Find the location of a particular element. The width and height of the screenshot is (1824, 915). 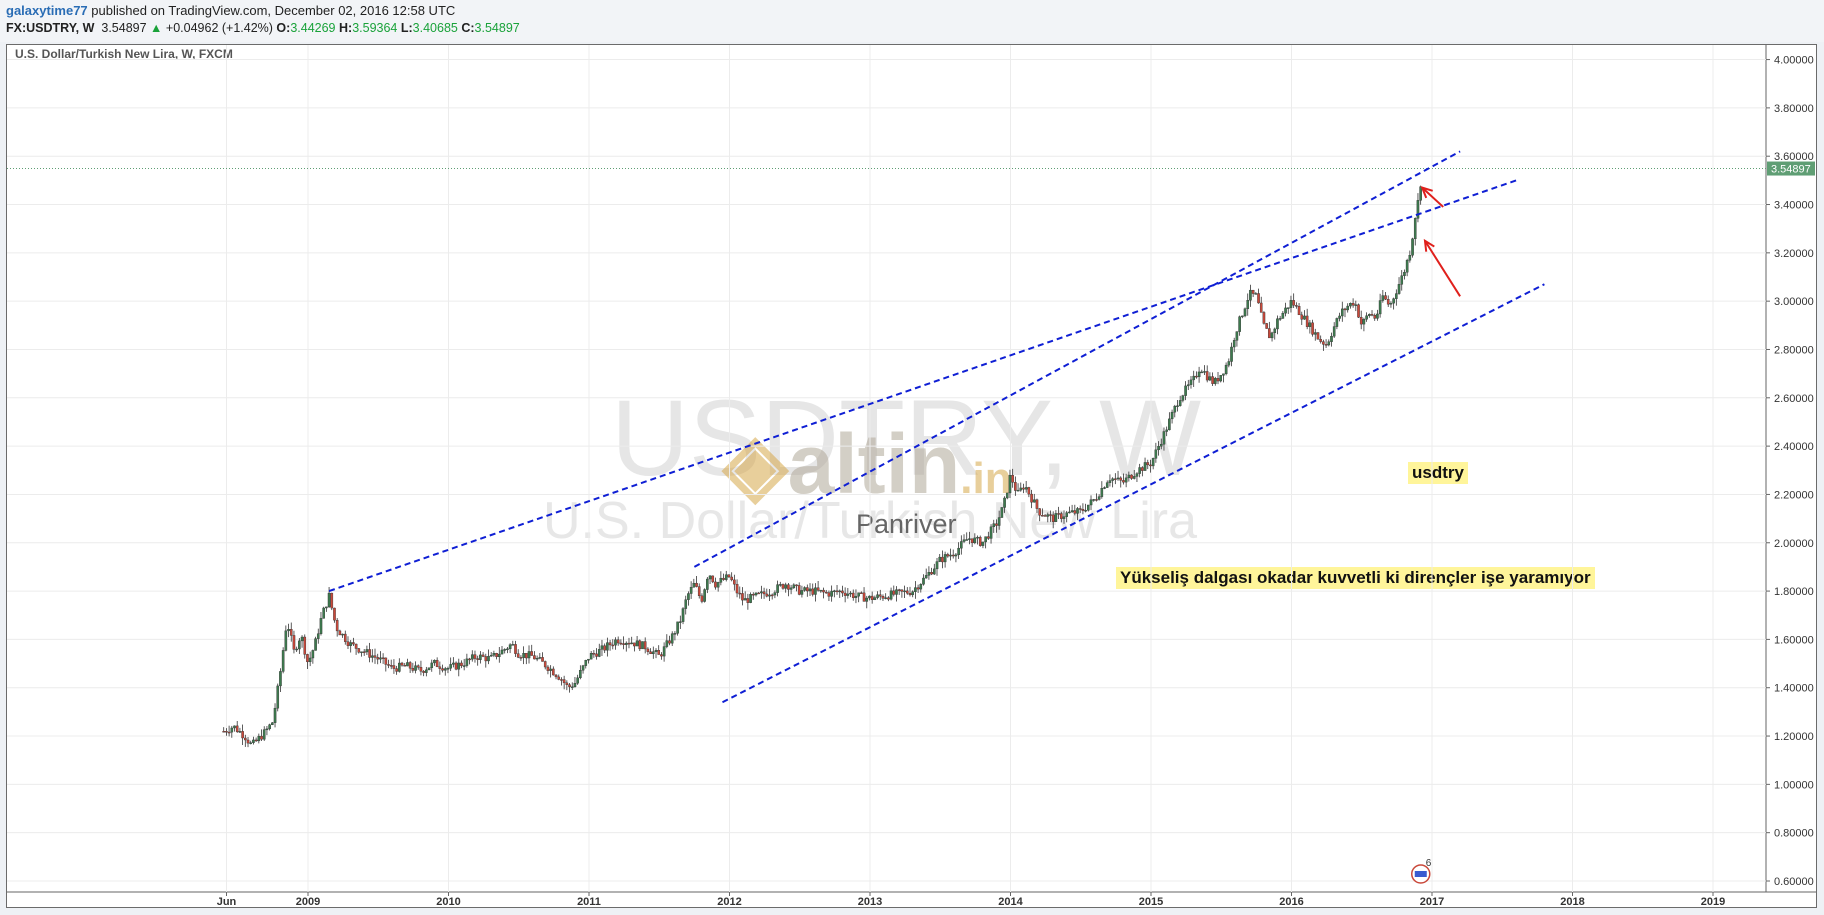

x-tick-label: Jun is located at coordinates (227, 901).